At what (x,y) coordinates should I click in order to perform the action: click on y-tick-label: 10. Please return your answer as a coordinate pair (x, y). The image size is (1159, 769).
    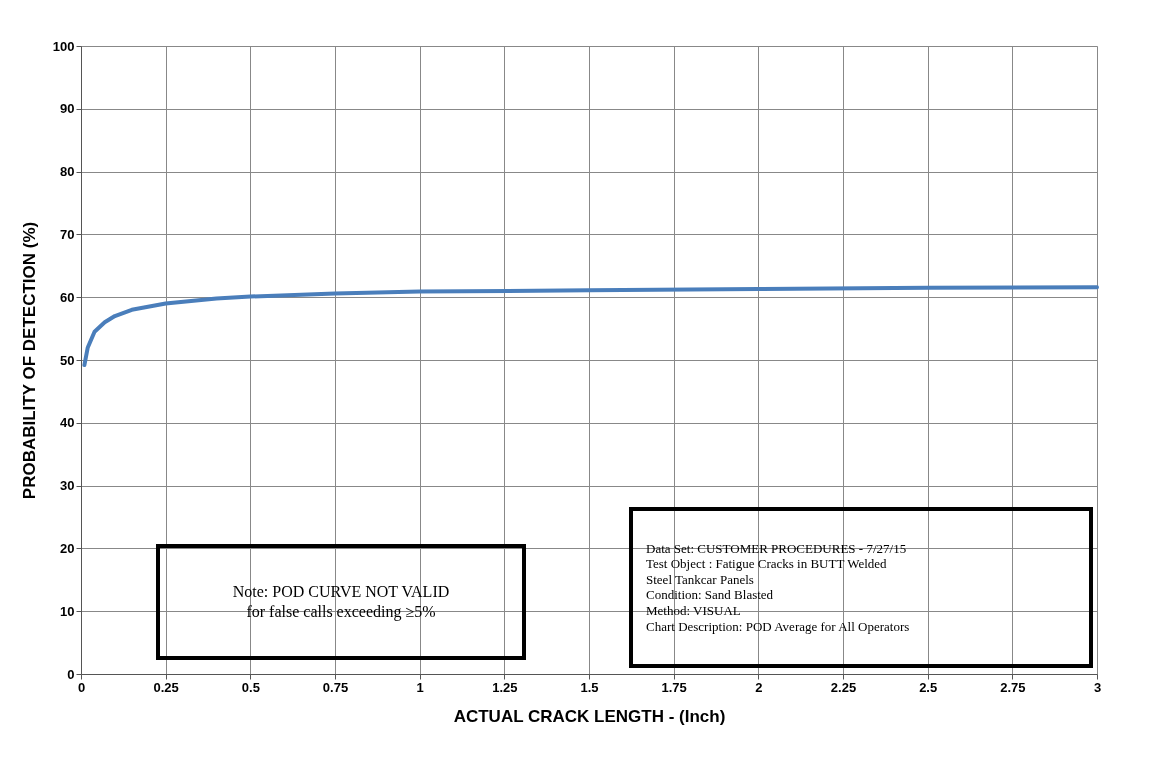
    Looking at the image, I should click on (67, 611).